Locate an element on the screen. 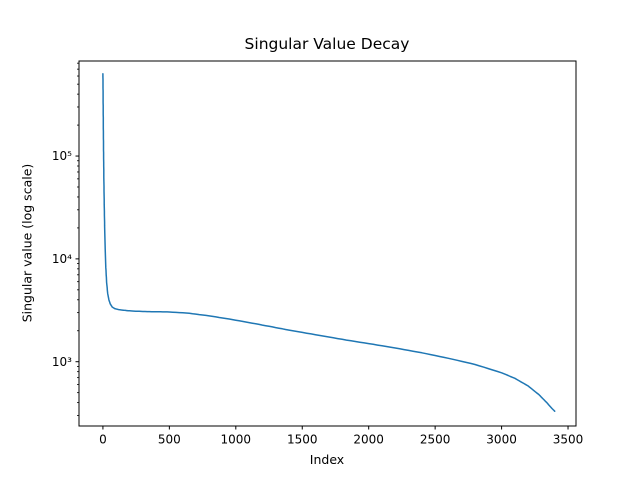 Image resolution: width=640 pixels, height=480 pixels. x-tick-label: 500 is located at coordinates (169, 440).